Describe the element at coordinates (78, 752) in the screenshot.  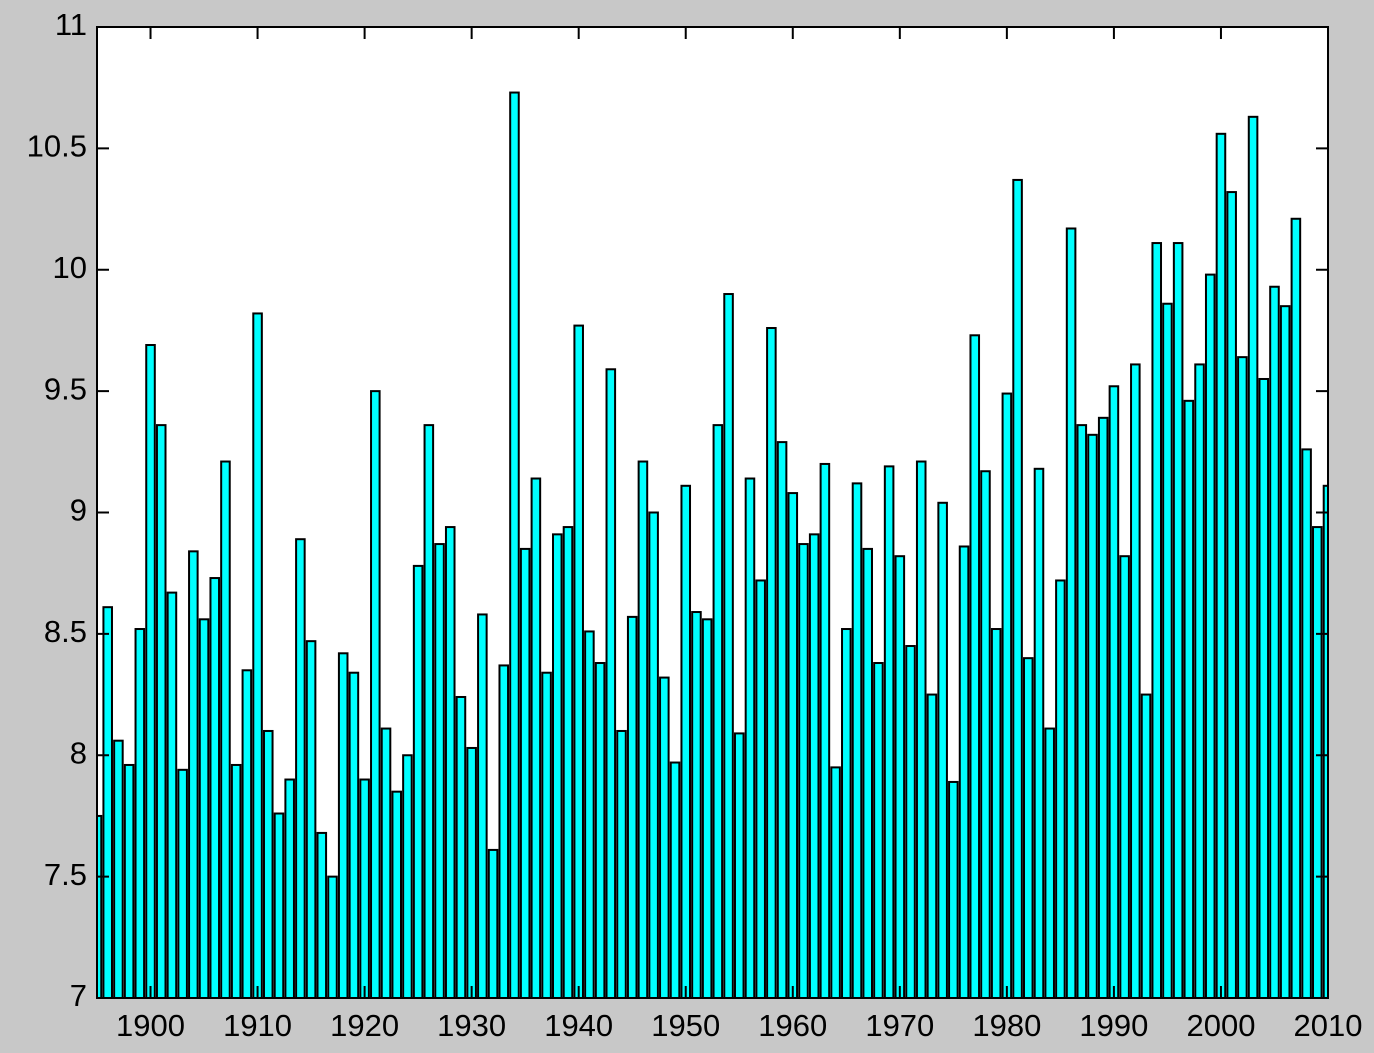
I see `y-tick-label: 8` at that location.